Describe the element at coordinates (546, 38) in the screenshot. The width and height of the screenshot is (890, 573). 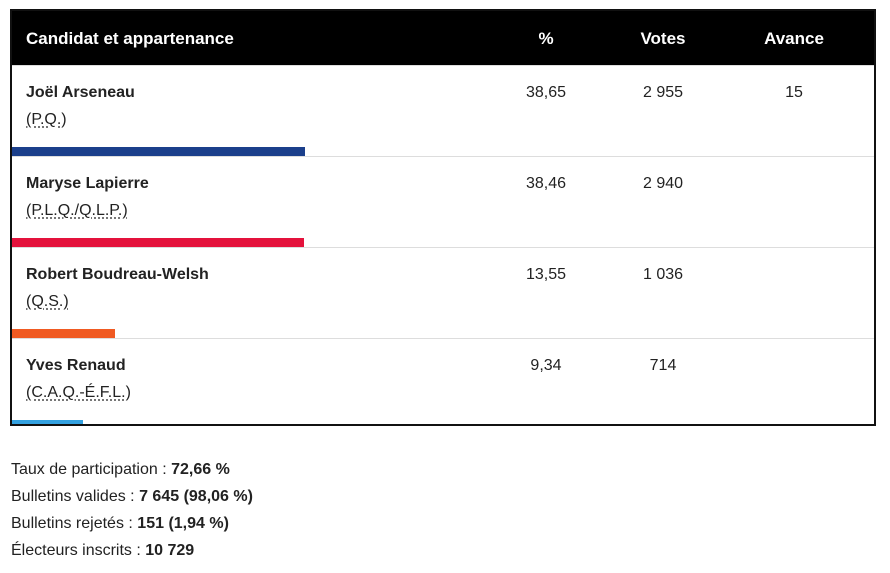
I see `header-percent: %` at that location.